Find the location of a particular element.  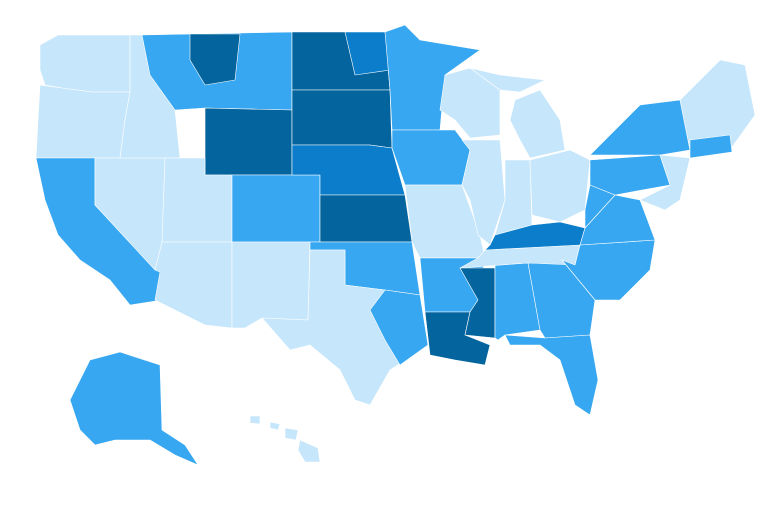

washington is located at coordinates (85, 63).